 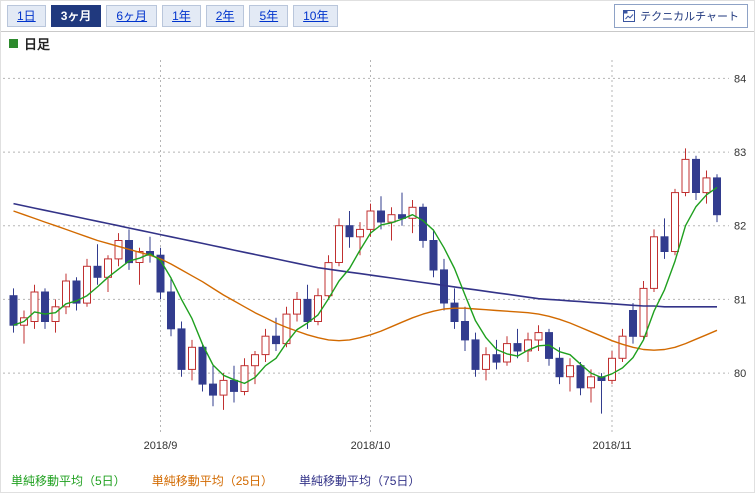 I want to click on period-tab-5: 5年, so click(x=269, y=16).